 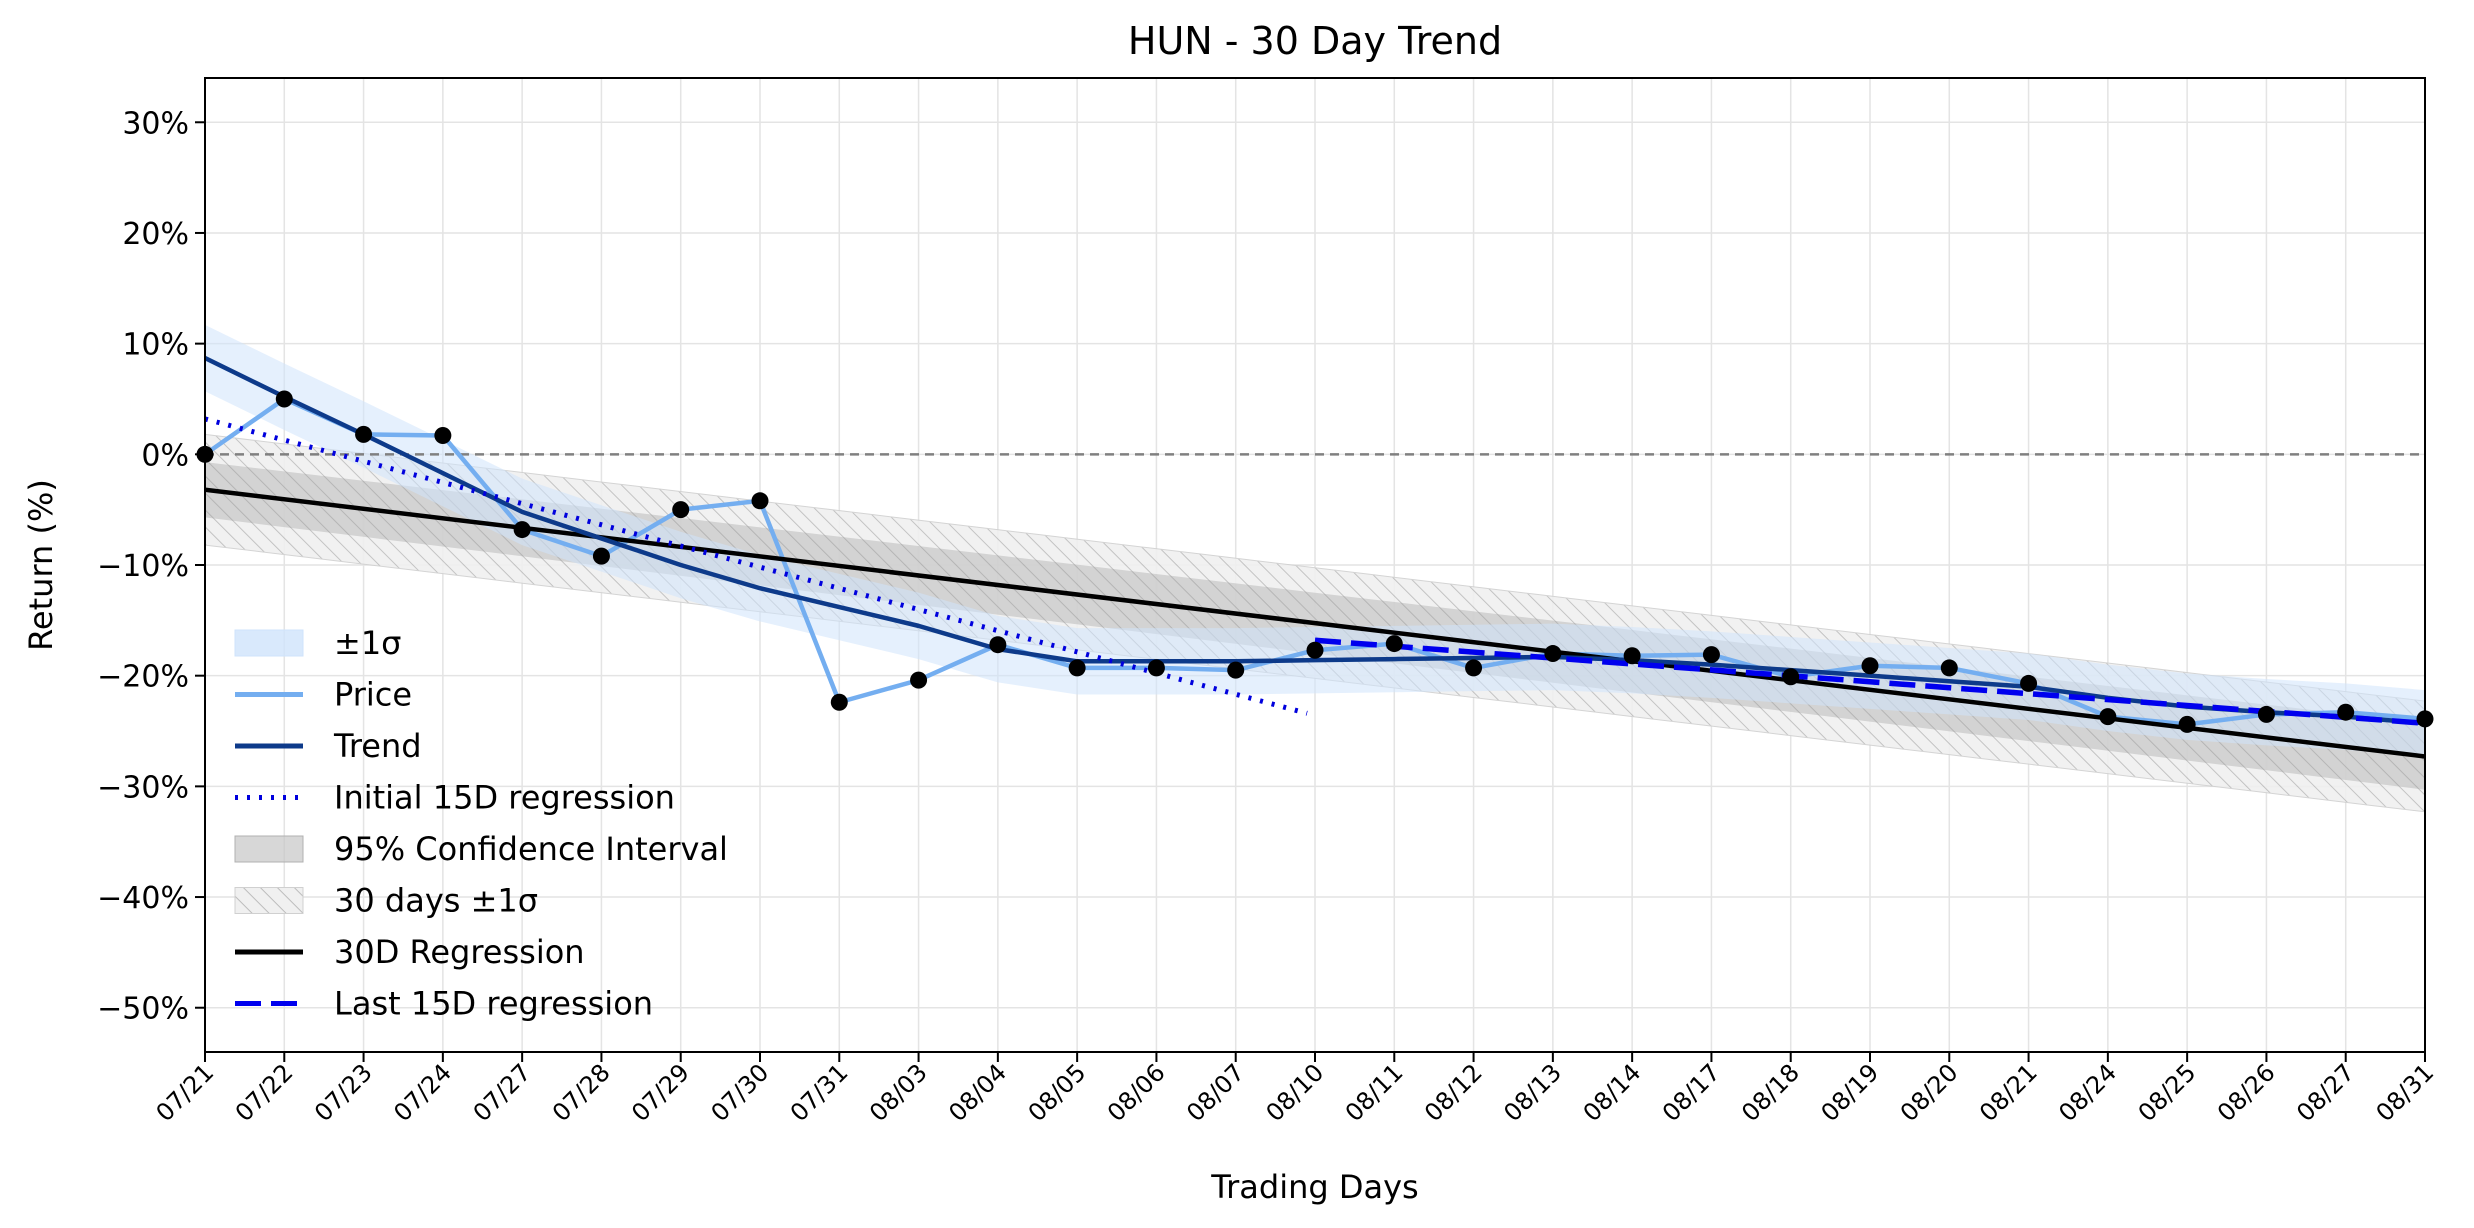 What do you see at coordinates (1136, 1092) in the screenshot?
I see `x-tick-label: 08/06` at bounding box center [1136, 1092].